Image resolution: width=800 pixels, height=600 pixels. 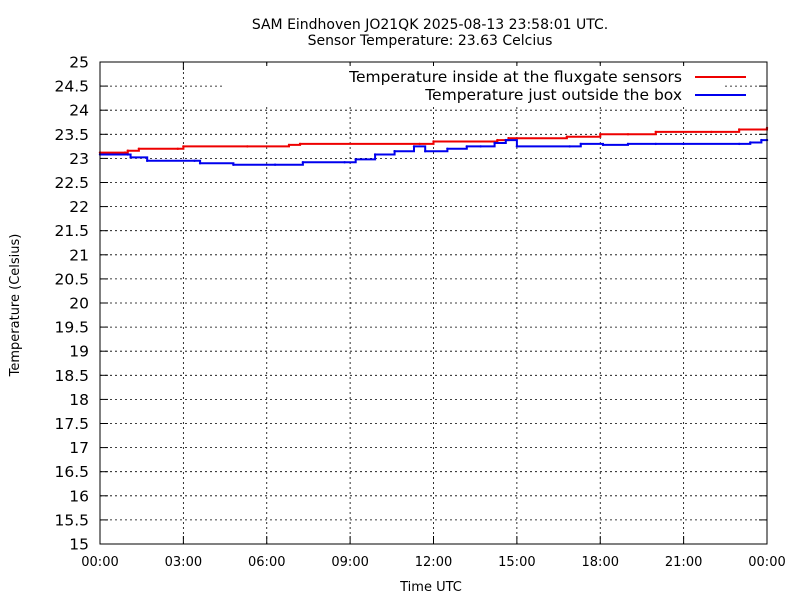 What do you see at coordinates (79, 111) in the screenshot?
I see `y-tick-label: 24` at bounding box center [79, 111].